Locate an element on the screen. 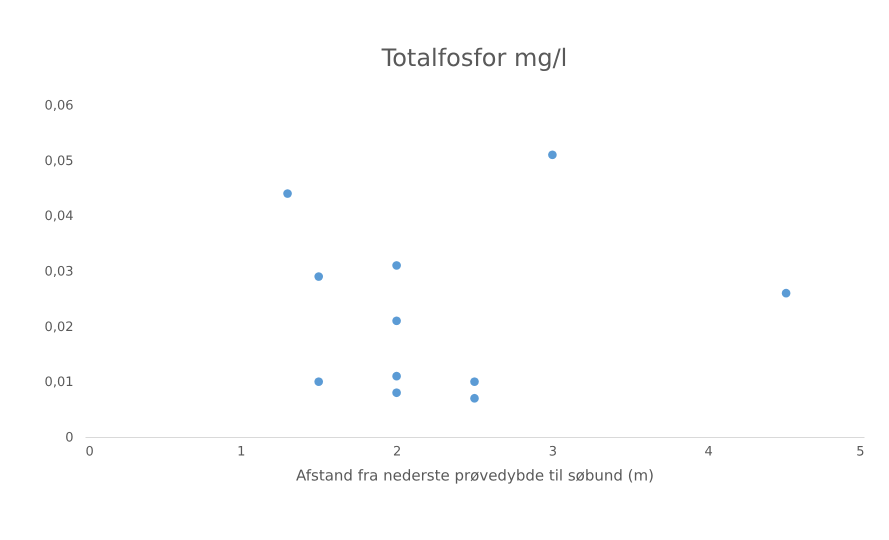 The width and height of the screenshot is (889, 540). y-tick-label: 0,06 is located at coordinates (59, 106).